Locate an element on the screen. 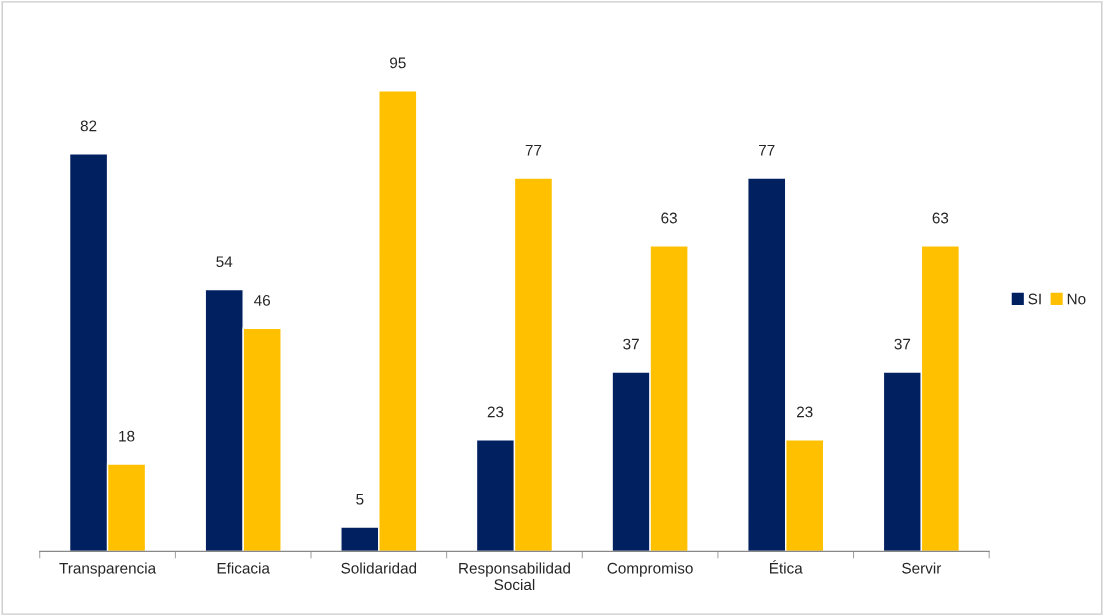 The image size is (1104, 616). data-label: 5 is located at coordinates (360, 499).